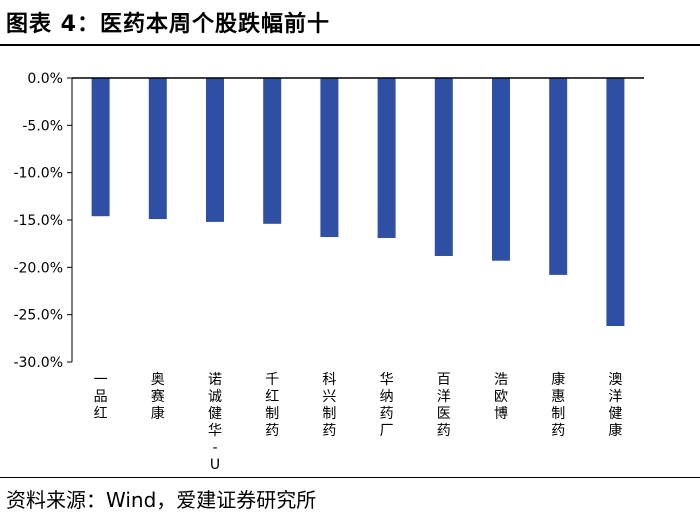 This screenshot has width=700, height=524. I want to click on x-tick-label: 百洋医药, so click(444, 405).